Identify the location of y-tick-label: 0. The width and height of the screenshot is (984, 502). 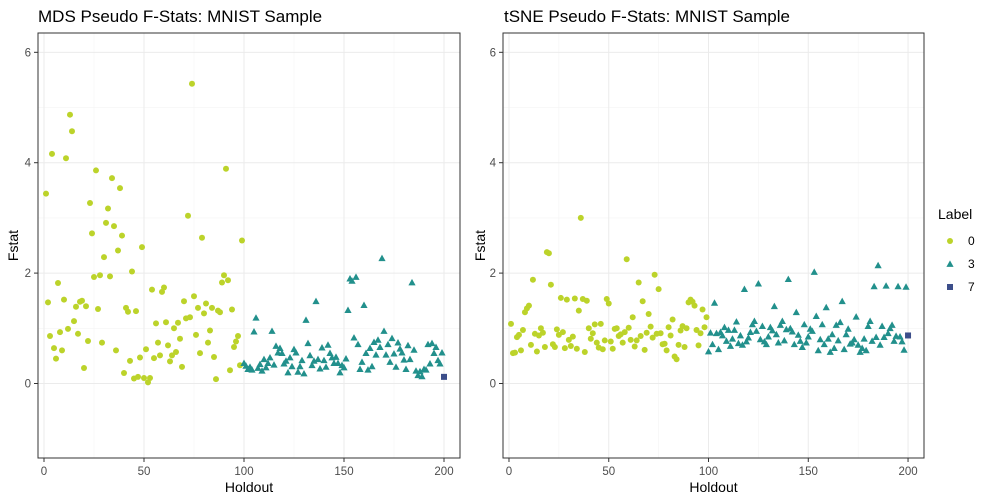
(28, 384).